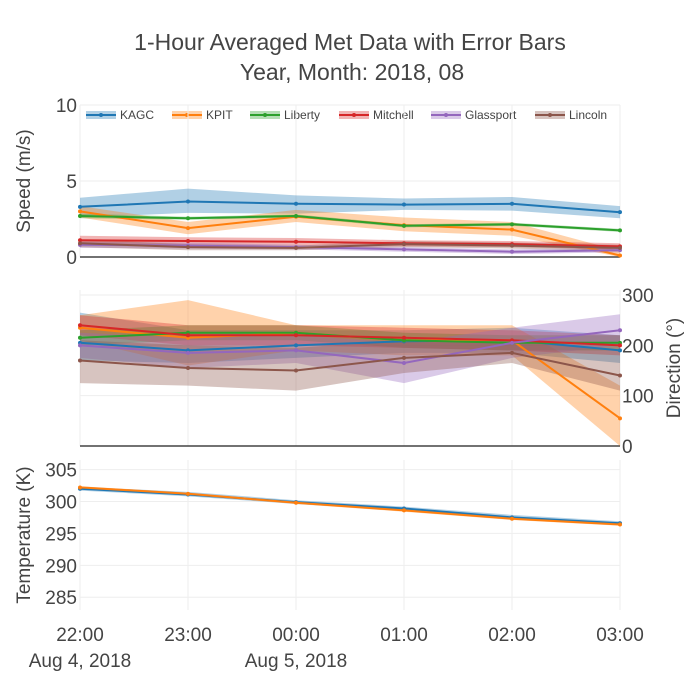 This screenshot has width=700, height=700. What do you see at coordinates (350, 506) in the screenshot?
I see `temperature-line-kpit` at bounding box center [350, 506].